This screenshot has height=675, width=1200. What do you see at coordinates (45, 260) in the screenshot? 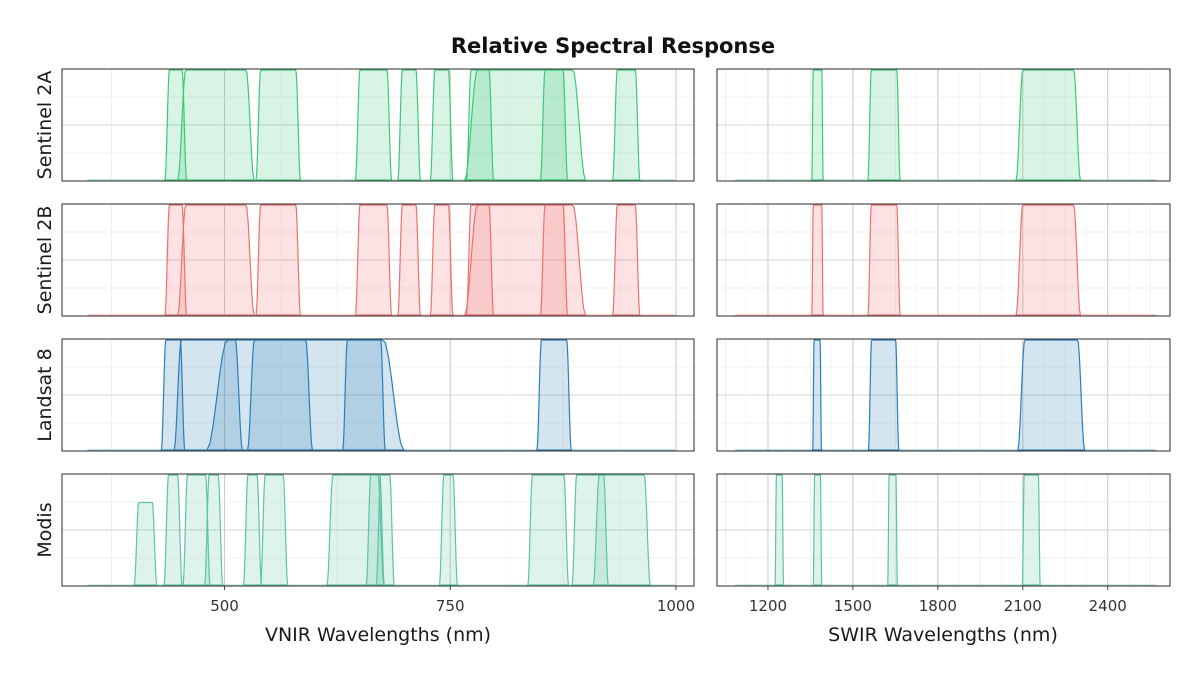
I see `row-label-sentinel-2b: Sentinel 2B` at bounding box center [45, 260].